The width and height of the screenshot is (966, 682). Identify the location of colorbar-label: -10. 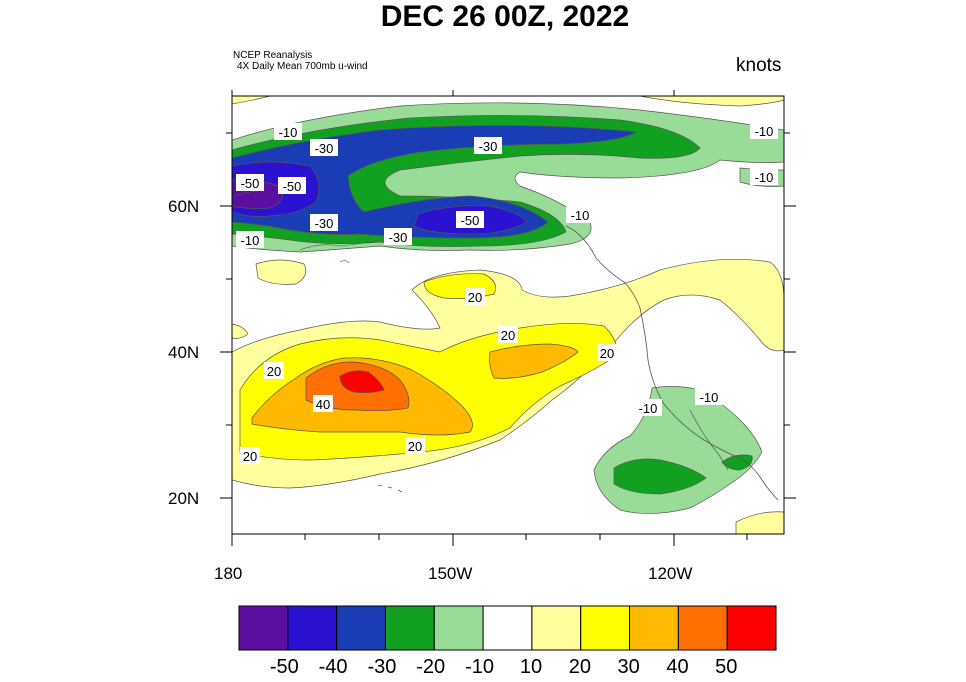
(479, 667).